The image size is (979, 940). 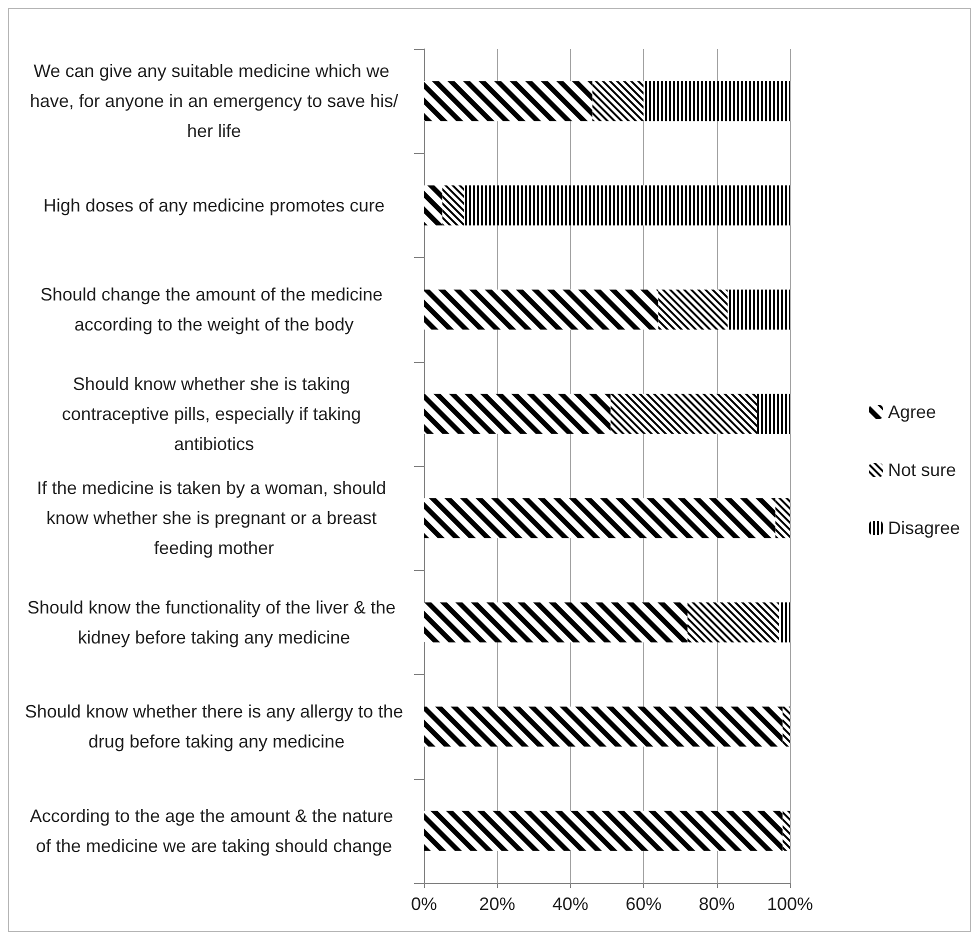 What do you see at coordinates (214, 309) in the screenshot?
I see `y-tick-label: Should change the amount of the medicine according to the weight of the body` at bounding box center [214, 309].